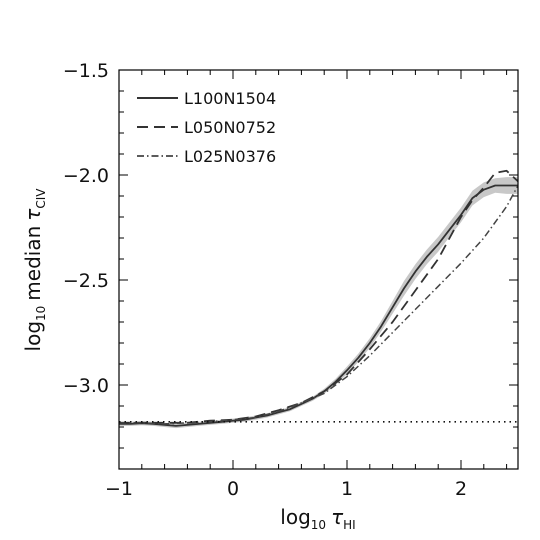  I want to click on y-tick-label: −3.0, so click(86, 386).